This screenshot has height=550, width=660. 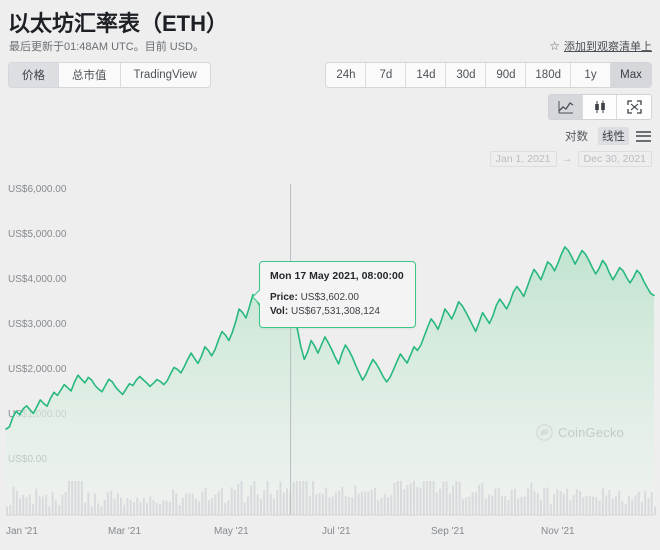 What do you see at coordinates (548, 75) in the screenshot?
I see `range-180d: 180d` at bounding box center [548, 75].